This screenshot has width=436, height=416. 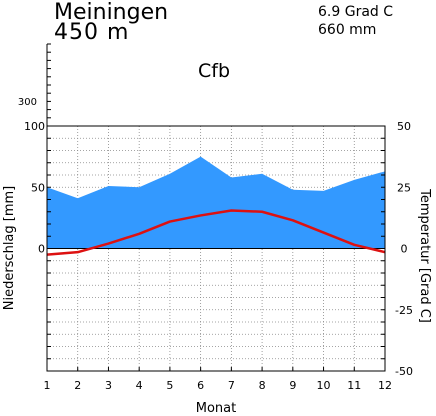 What do you see at coordinates (404, 187) in the screenshot?
I see `temp-tick-label: 25` at bounding box center [404, 187].